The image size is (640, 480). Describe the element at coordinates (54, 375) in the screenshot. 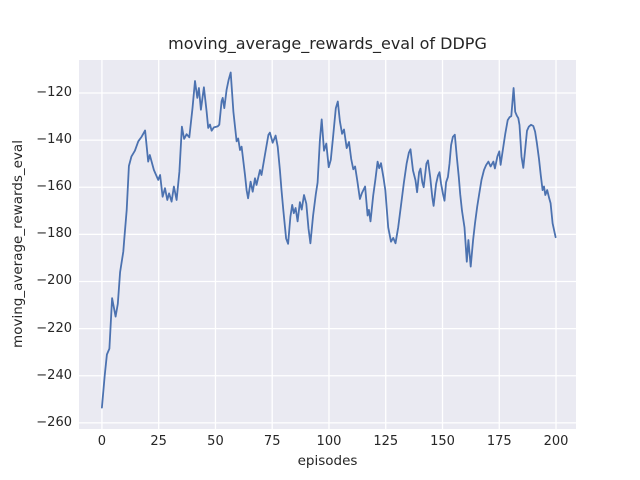

I see `y-tick-label: −240` at that location.